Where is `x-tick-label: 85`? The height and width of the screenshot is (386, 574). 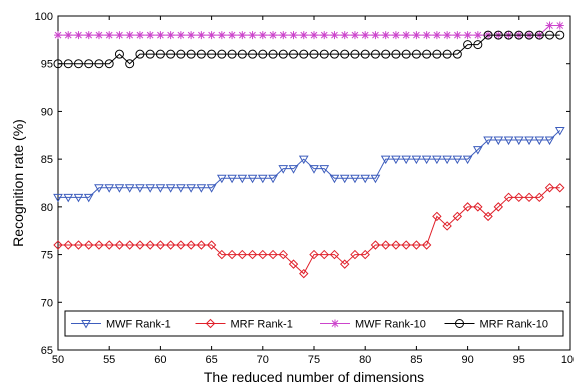
x-tick-label: 85 is located at coordinates (416, 360).